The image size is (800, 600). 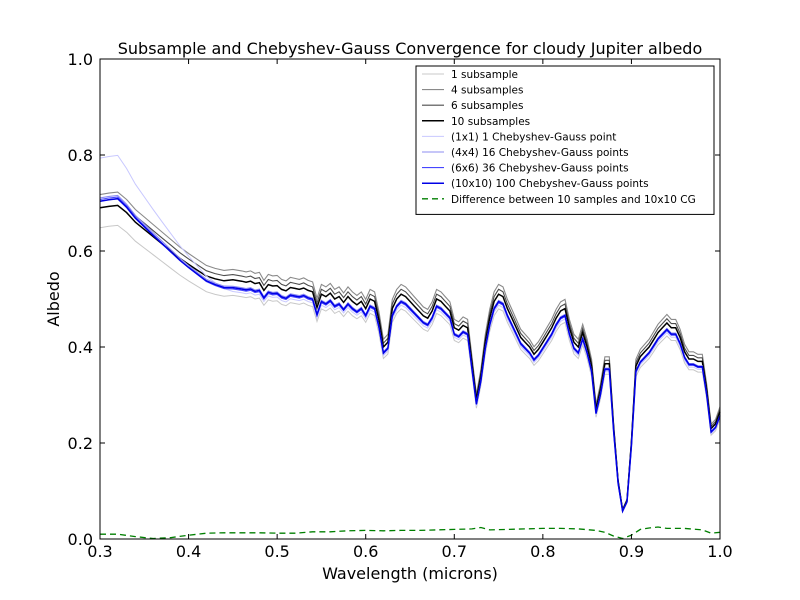 What do you see at coordinates (533, 137) in the screenshot?
I see `legend-entry: (1x1) 1 Chebyshev-Gauss point` at bounding box center [533, 137].